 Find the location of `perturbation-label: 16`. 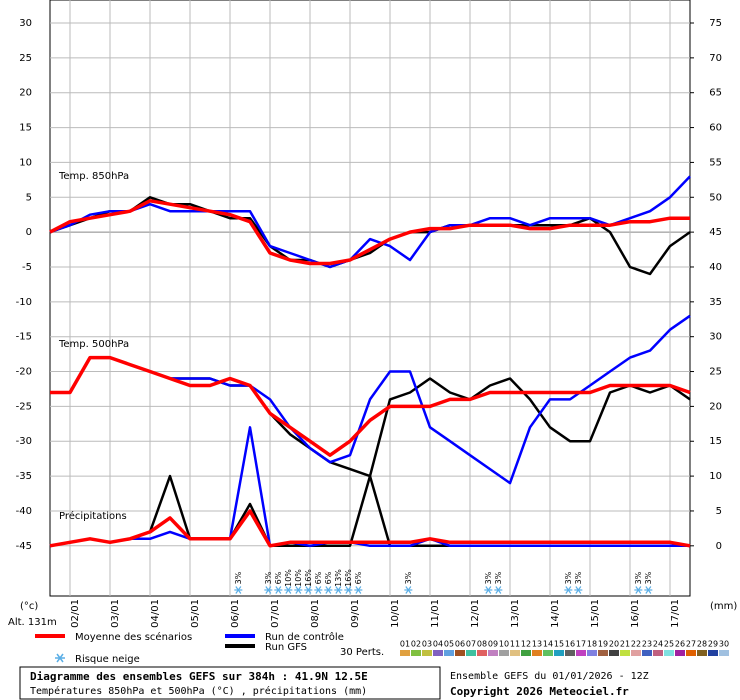

perturbation-label: 16 is located at coordinates (570, 644).